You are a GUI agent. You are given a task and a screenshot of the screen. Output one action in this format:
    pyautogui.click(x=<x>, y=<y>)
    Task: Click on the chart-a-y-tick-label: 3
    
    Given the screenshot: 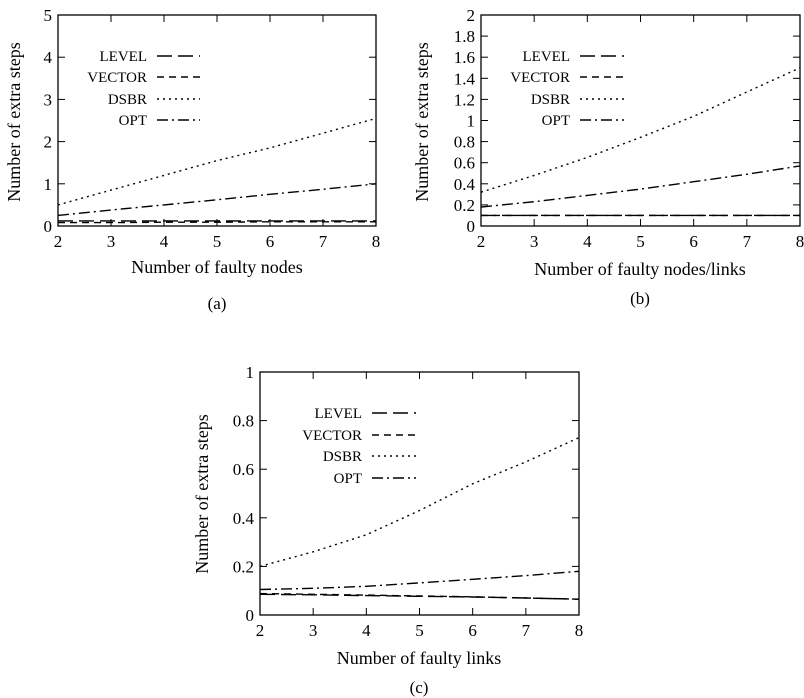 What is the action you would take?
    pyautogui.click(x=48, y=99)
    